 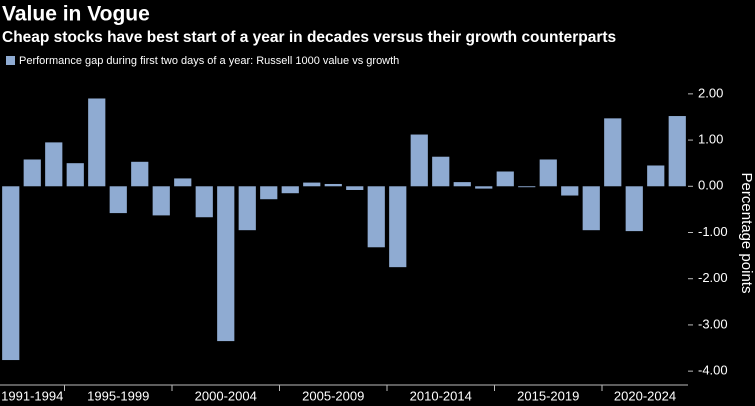 I want to click on y-tick-label: -4.00, so click(x=713, y=370).